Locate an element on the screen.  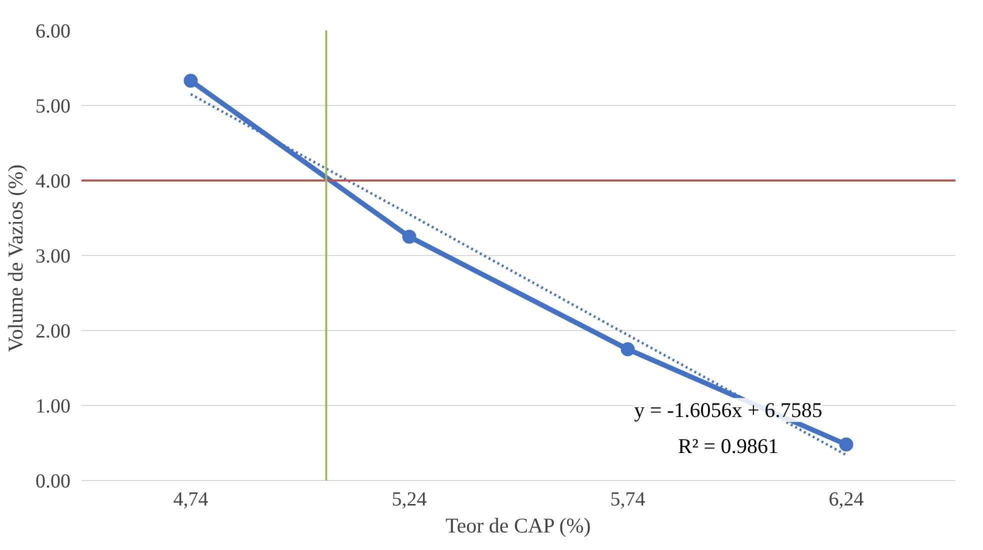
y-tick-label: 0.00 is located at coordinates (53, 481).